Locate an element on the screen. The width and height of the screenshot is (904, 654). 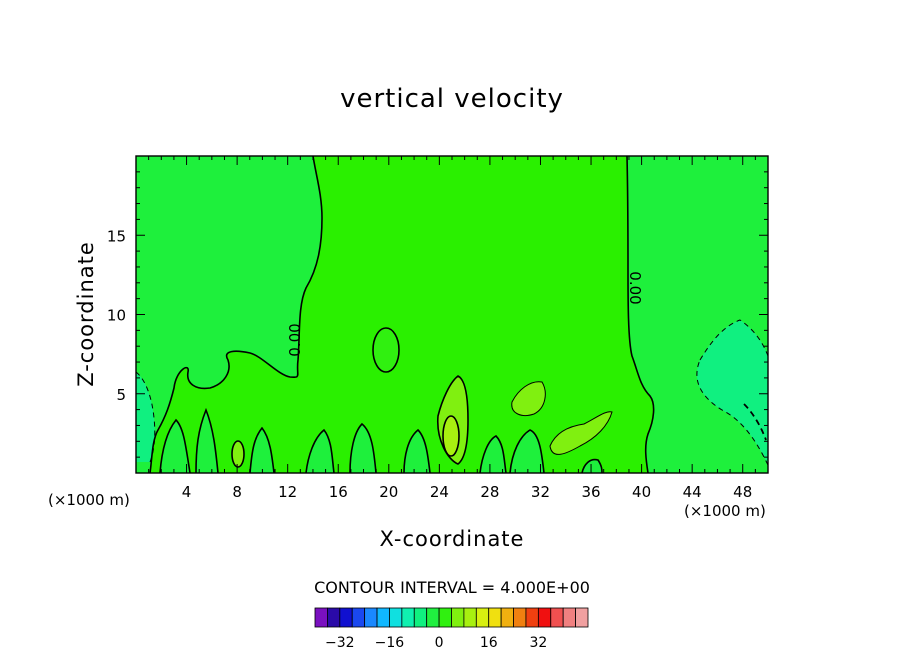
contour-label-left: 0.00 is located at coordinates (295, 339).